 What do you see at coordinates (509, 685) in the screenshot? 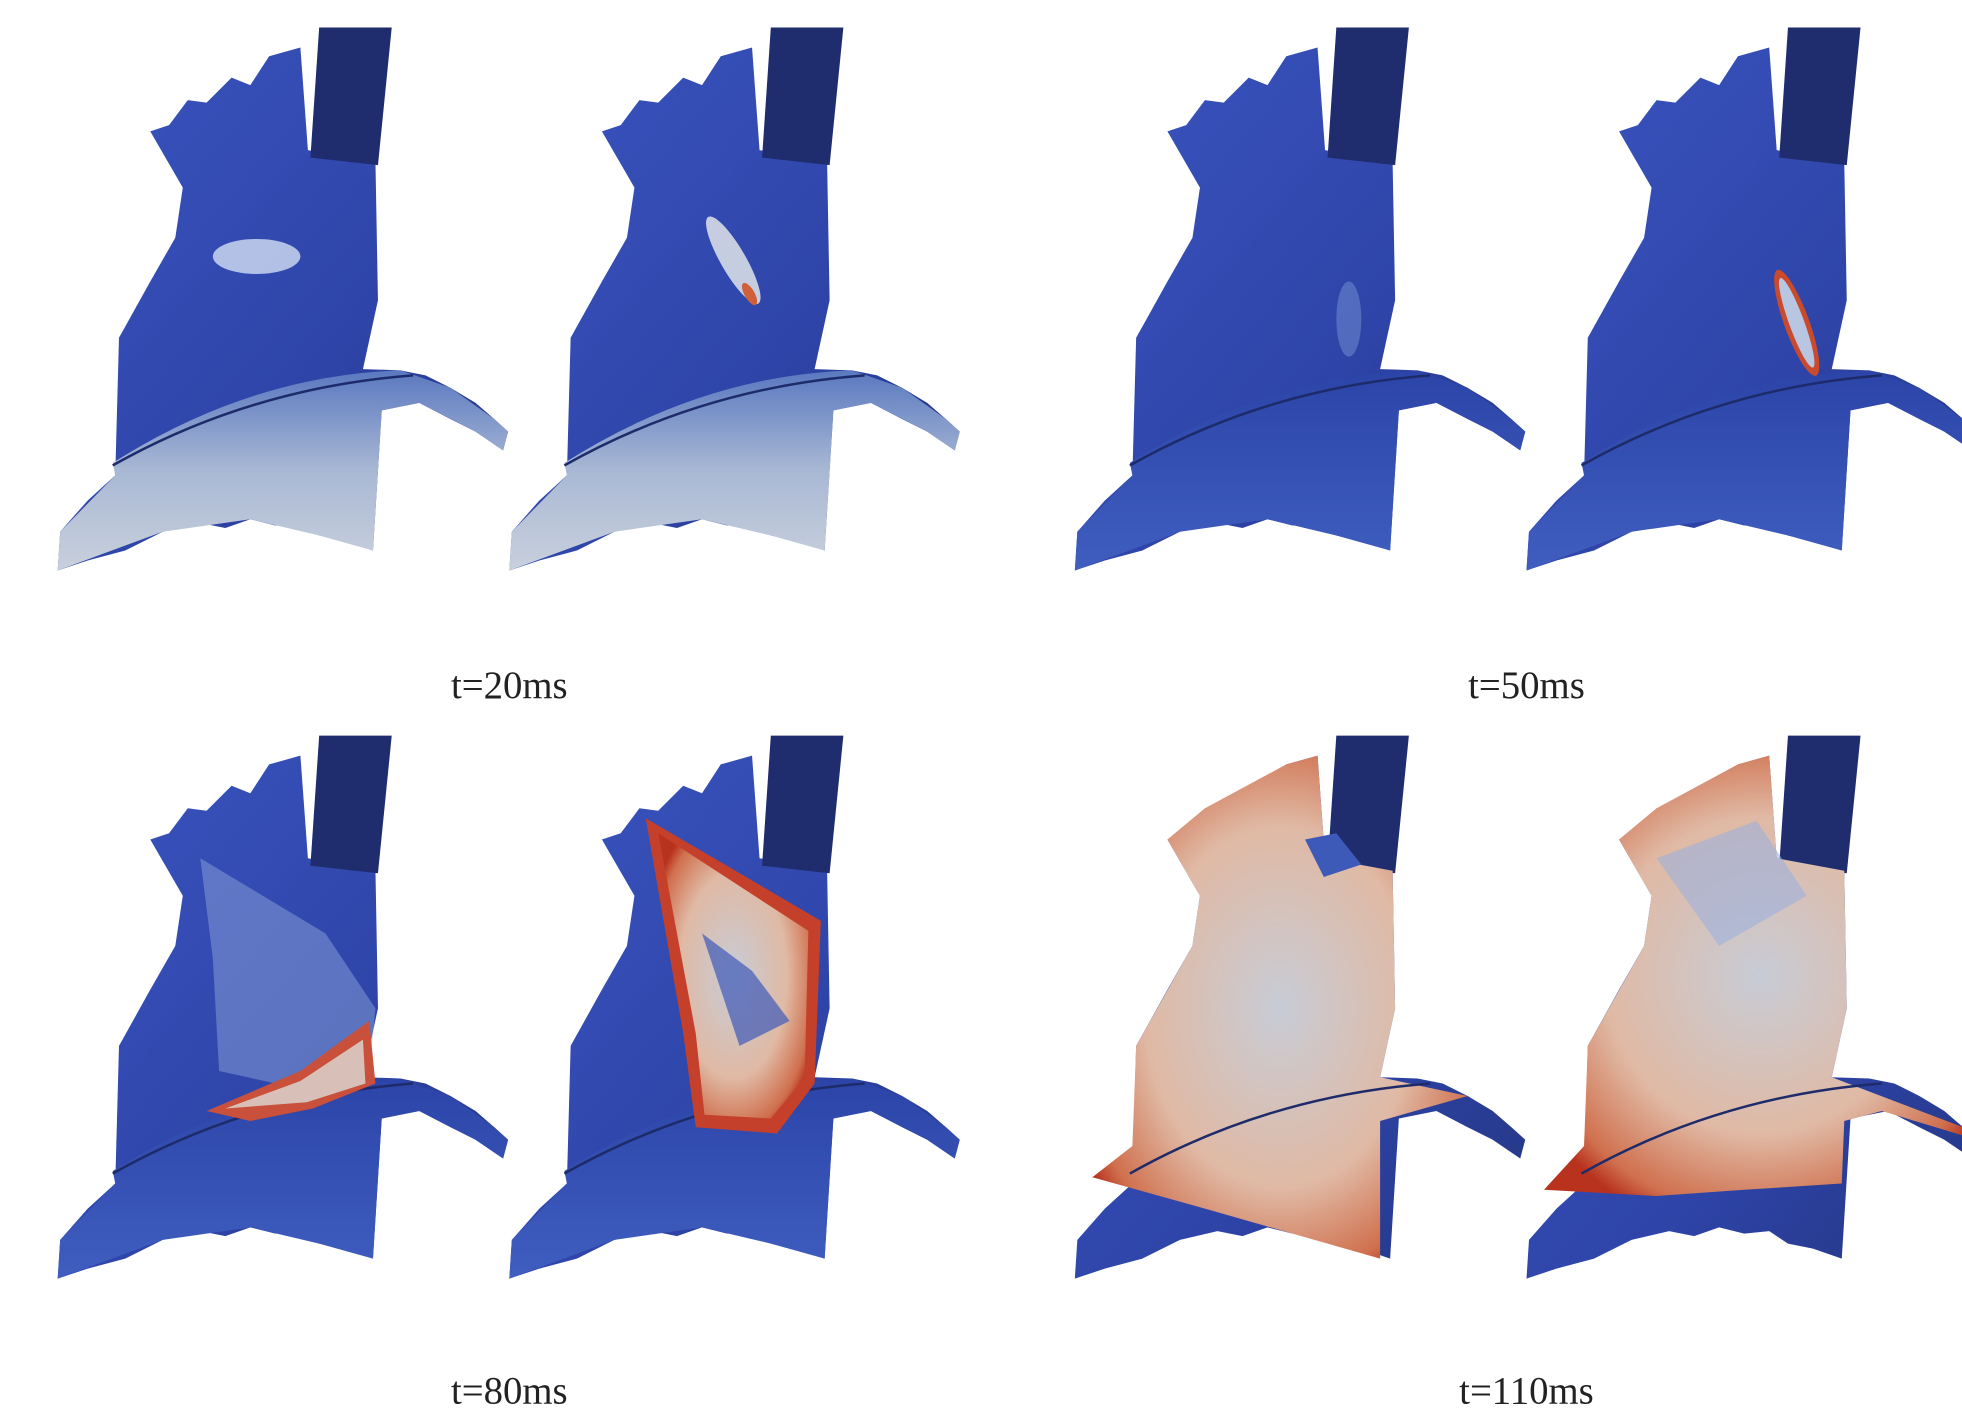
I see `panel-label: t=20ms` at bounding box center [509, 685].